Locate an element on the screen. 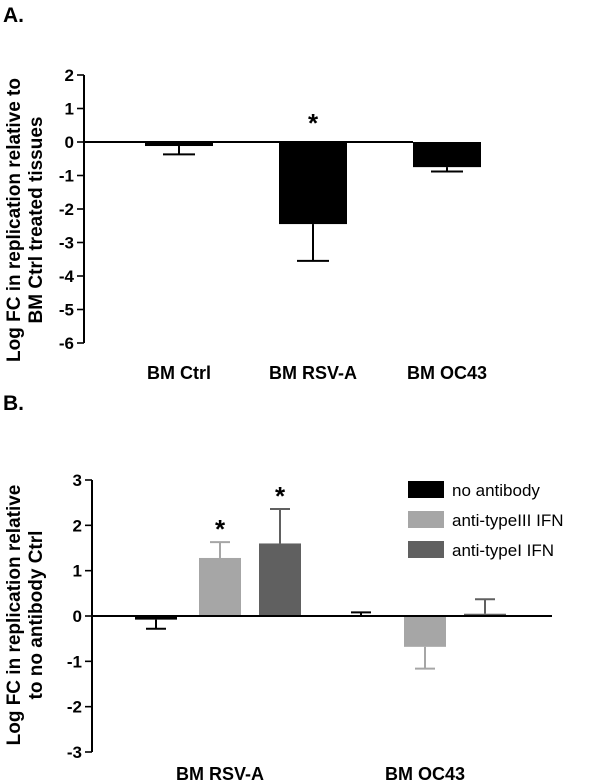 The width and height of the screenshot is (597, 783). panel-b-xlabel-1: BM OC43 is located at coordinates (425, 773).